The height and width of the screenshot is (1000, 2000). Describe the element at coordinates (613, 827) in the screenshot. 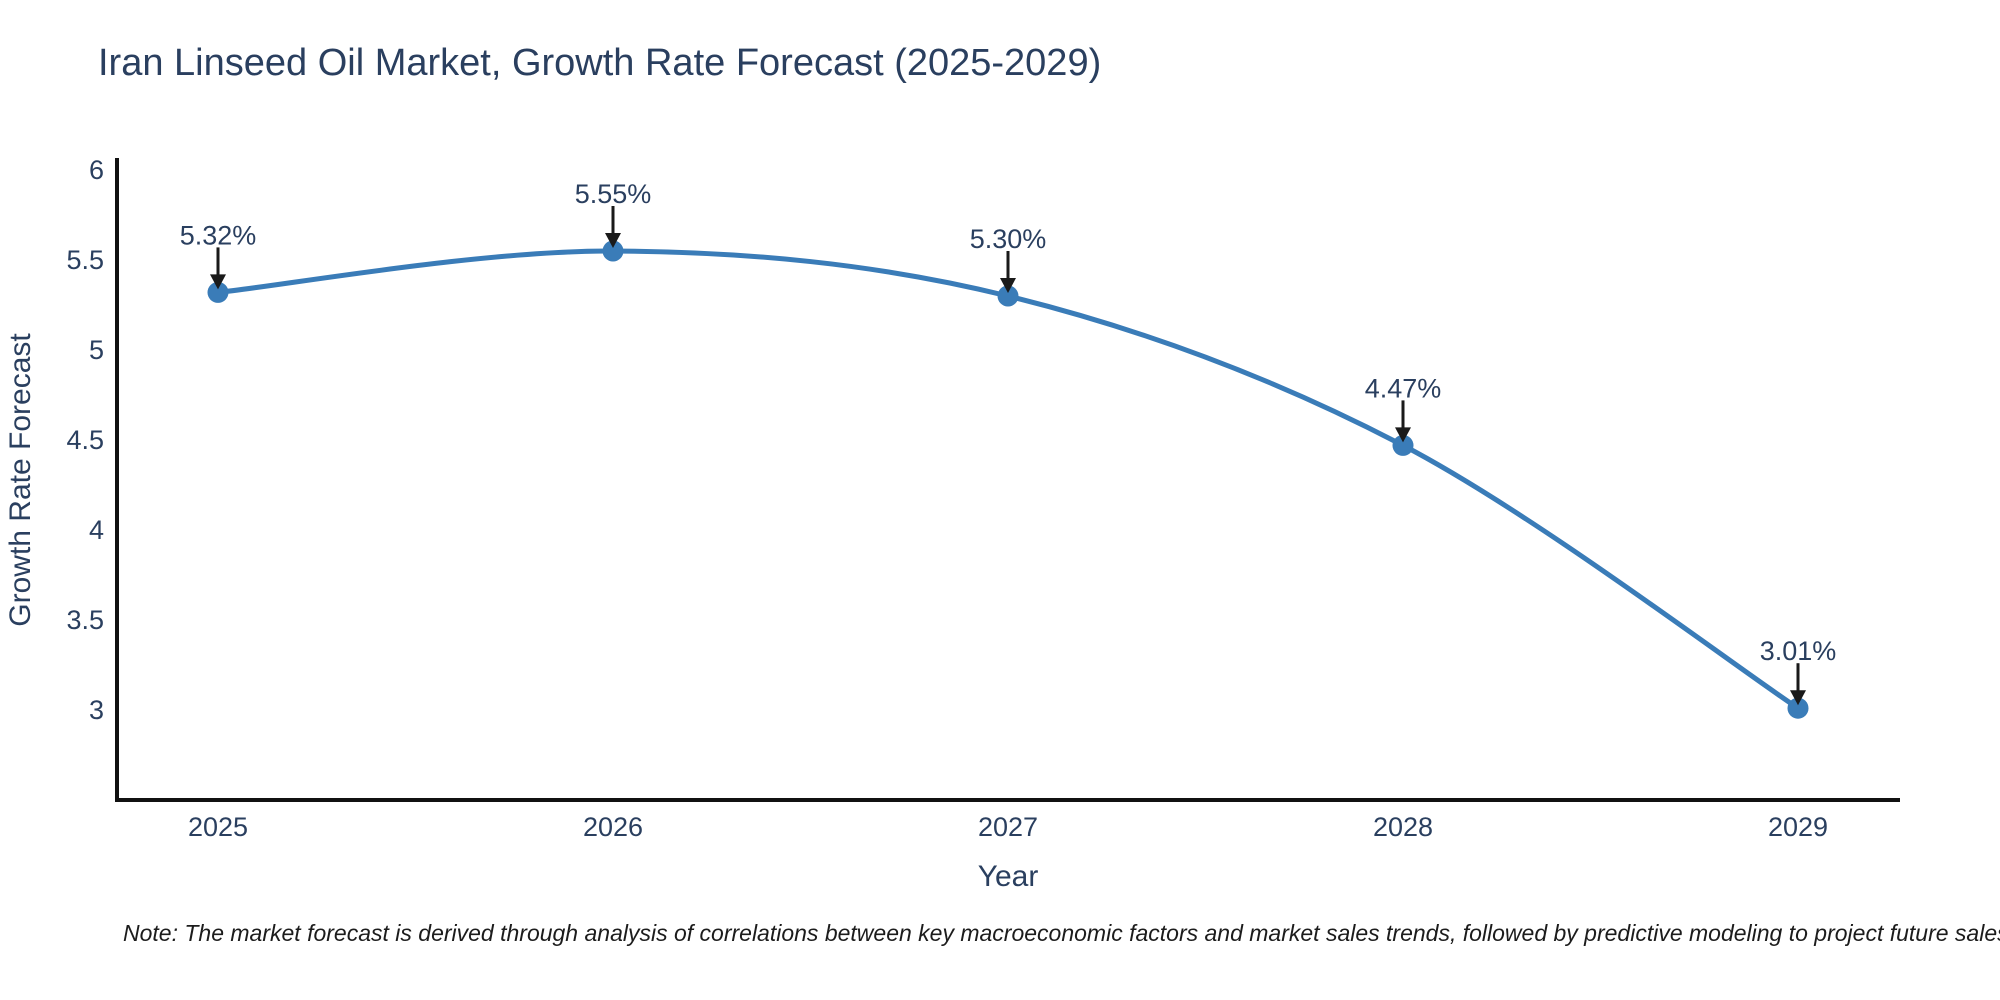

I see `x-tick-label: 2026` at that location.